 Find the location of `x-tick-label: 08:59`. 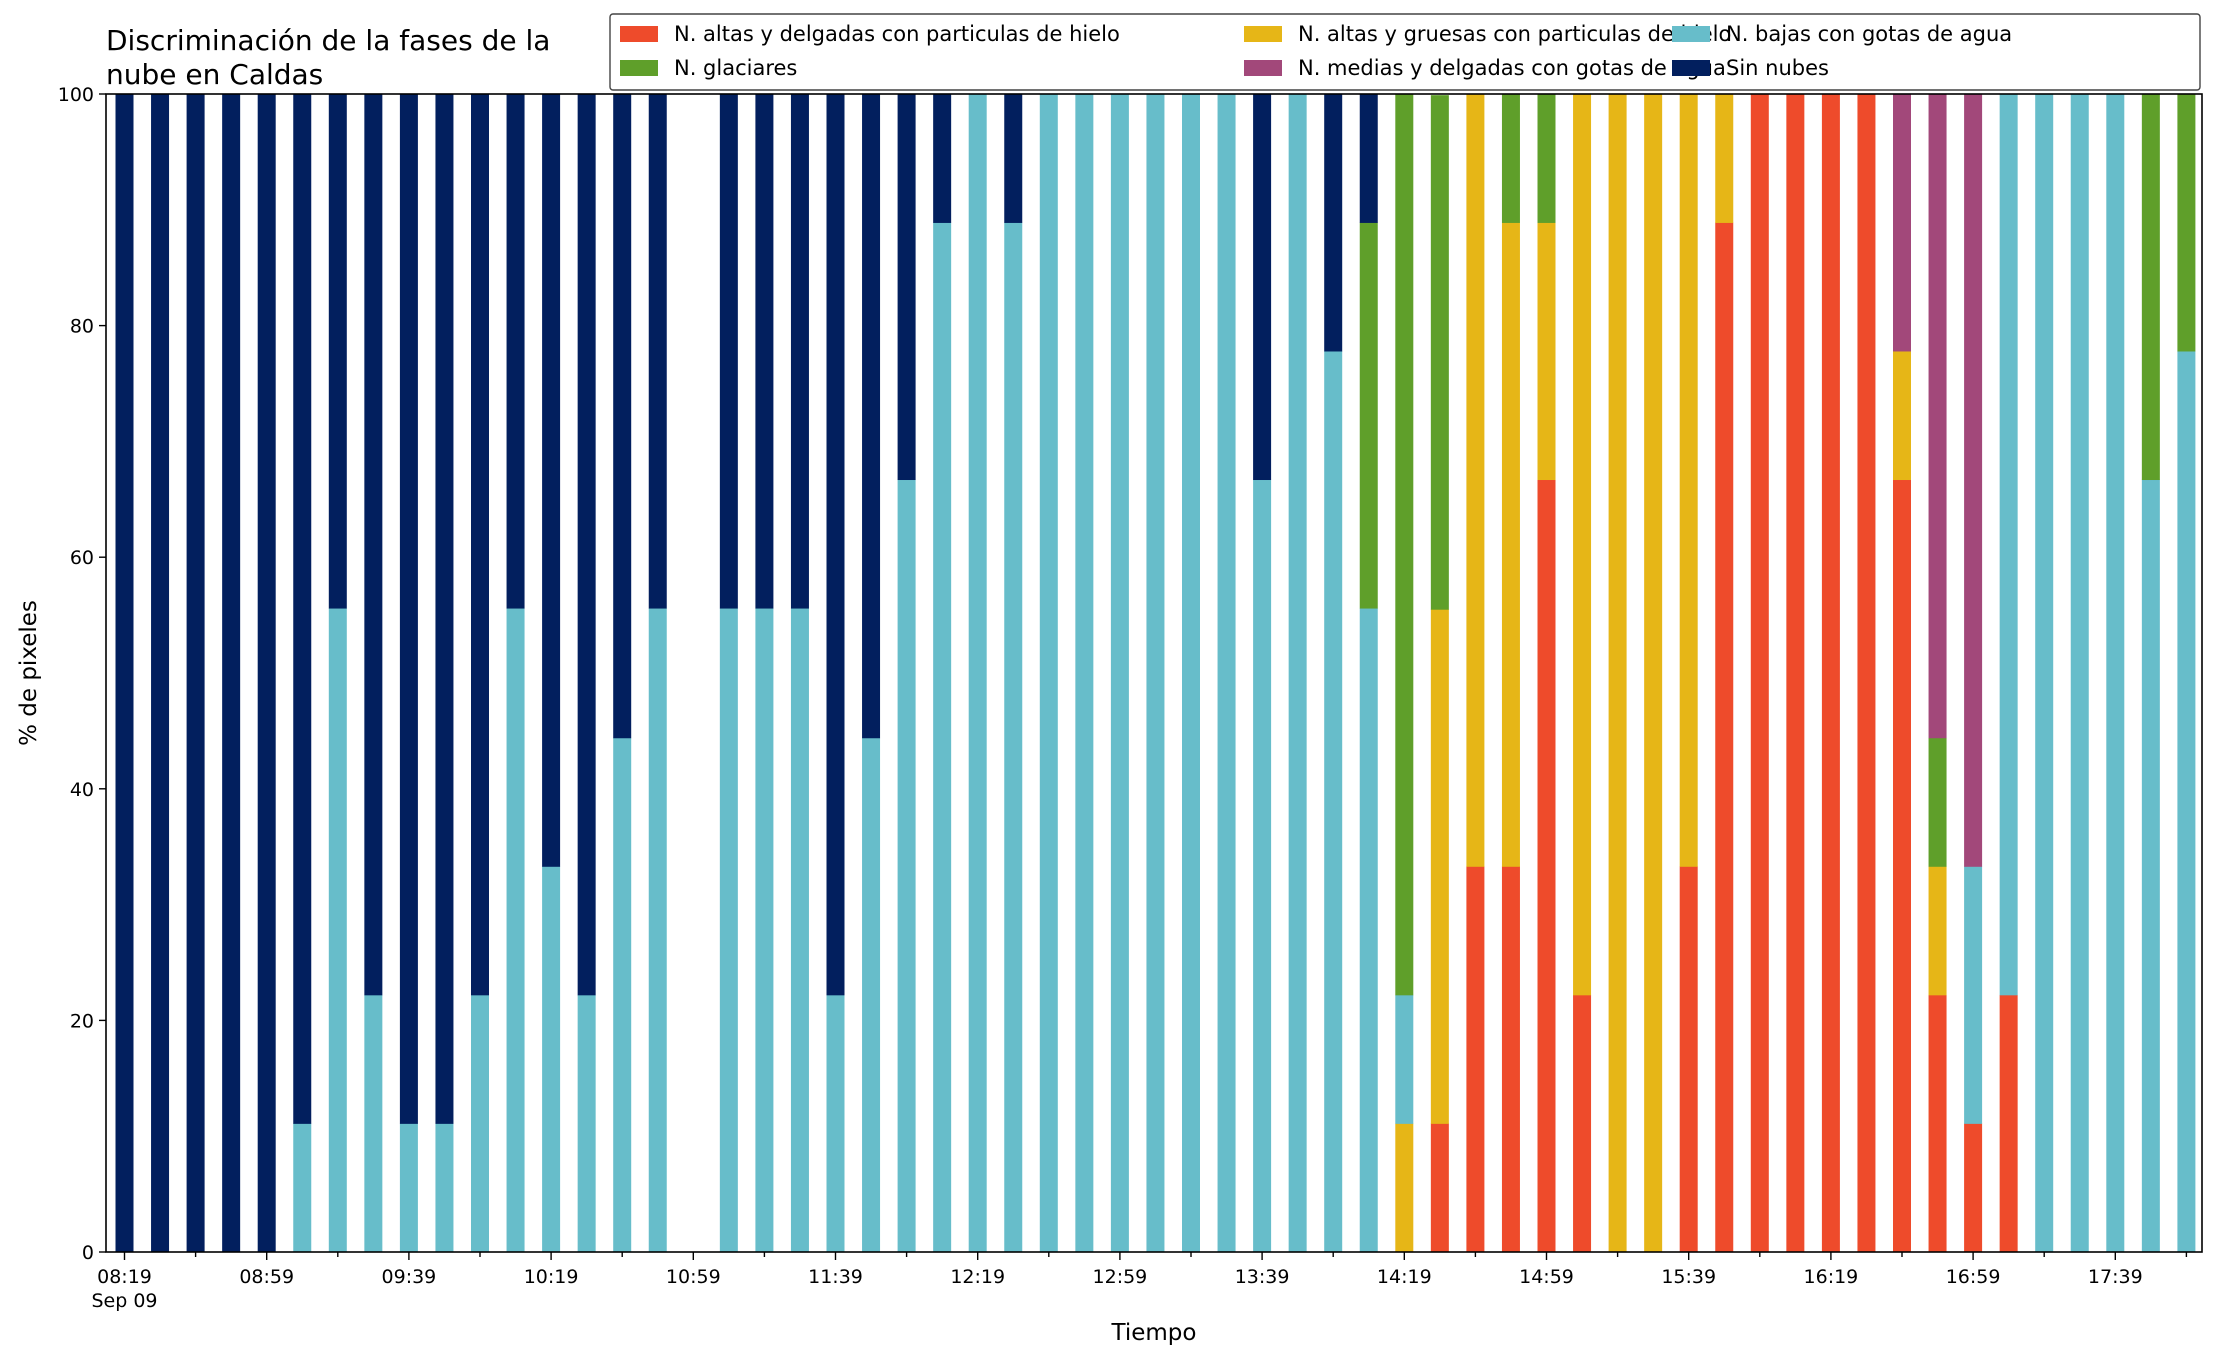

x-tick-label: 08:59 is located at coordinates (266, 1277).